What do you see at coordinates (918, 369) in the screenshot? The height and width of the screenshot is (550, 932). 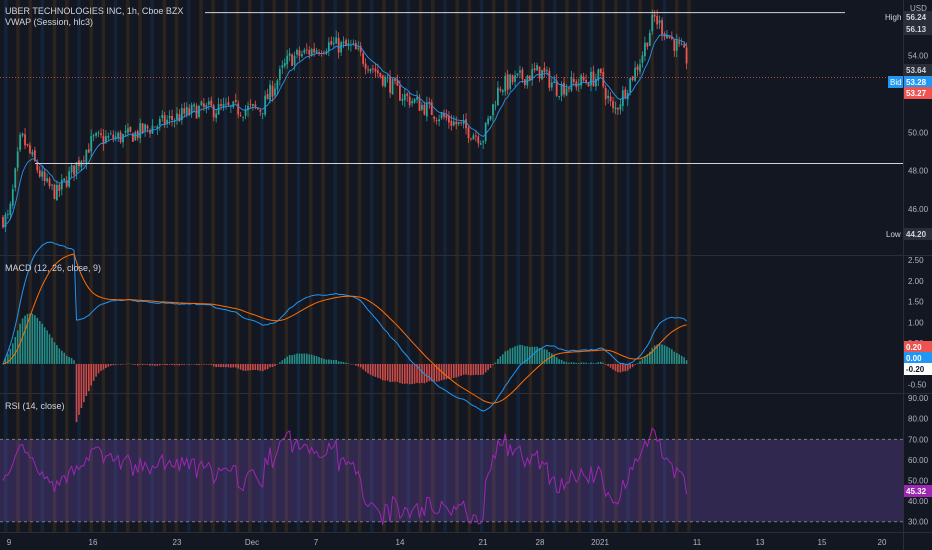 I see `macd-hist-value-bg` at bounding box center [918, 369].